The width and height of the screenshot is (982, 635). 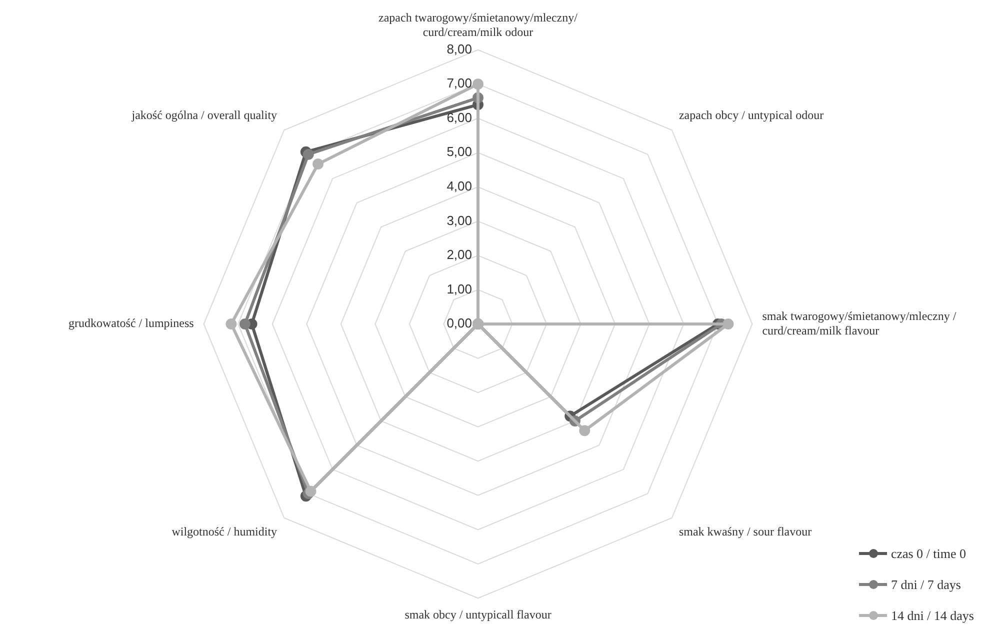 What do you see at coordinates (459, 117) in the screenshot?
I see `y-tick-label: 6,00` at bounding box center [459, 117].